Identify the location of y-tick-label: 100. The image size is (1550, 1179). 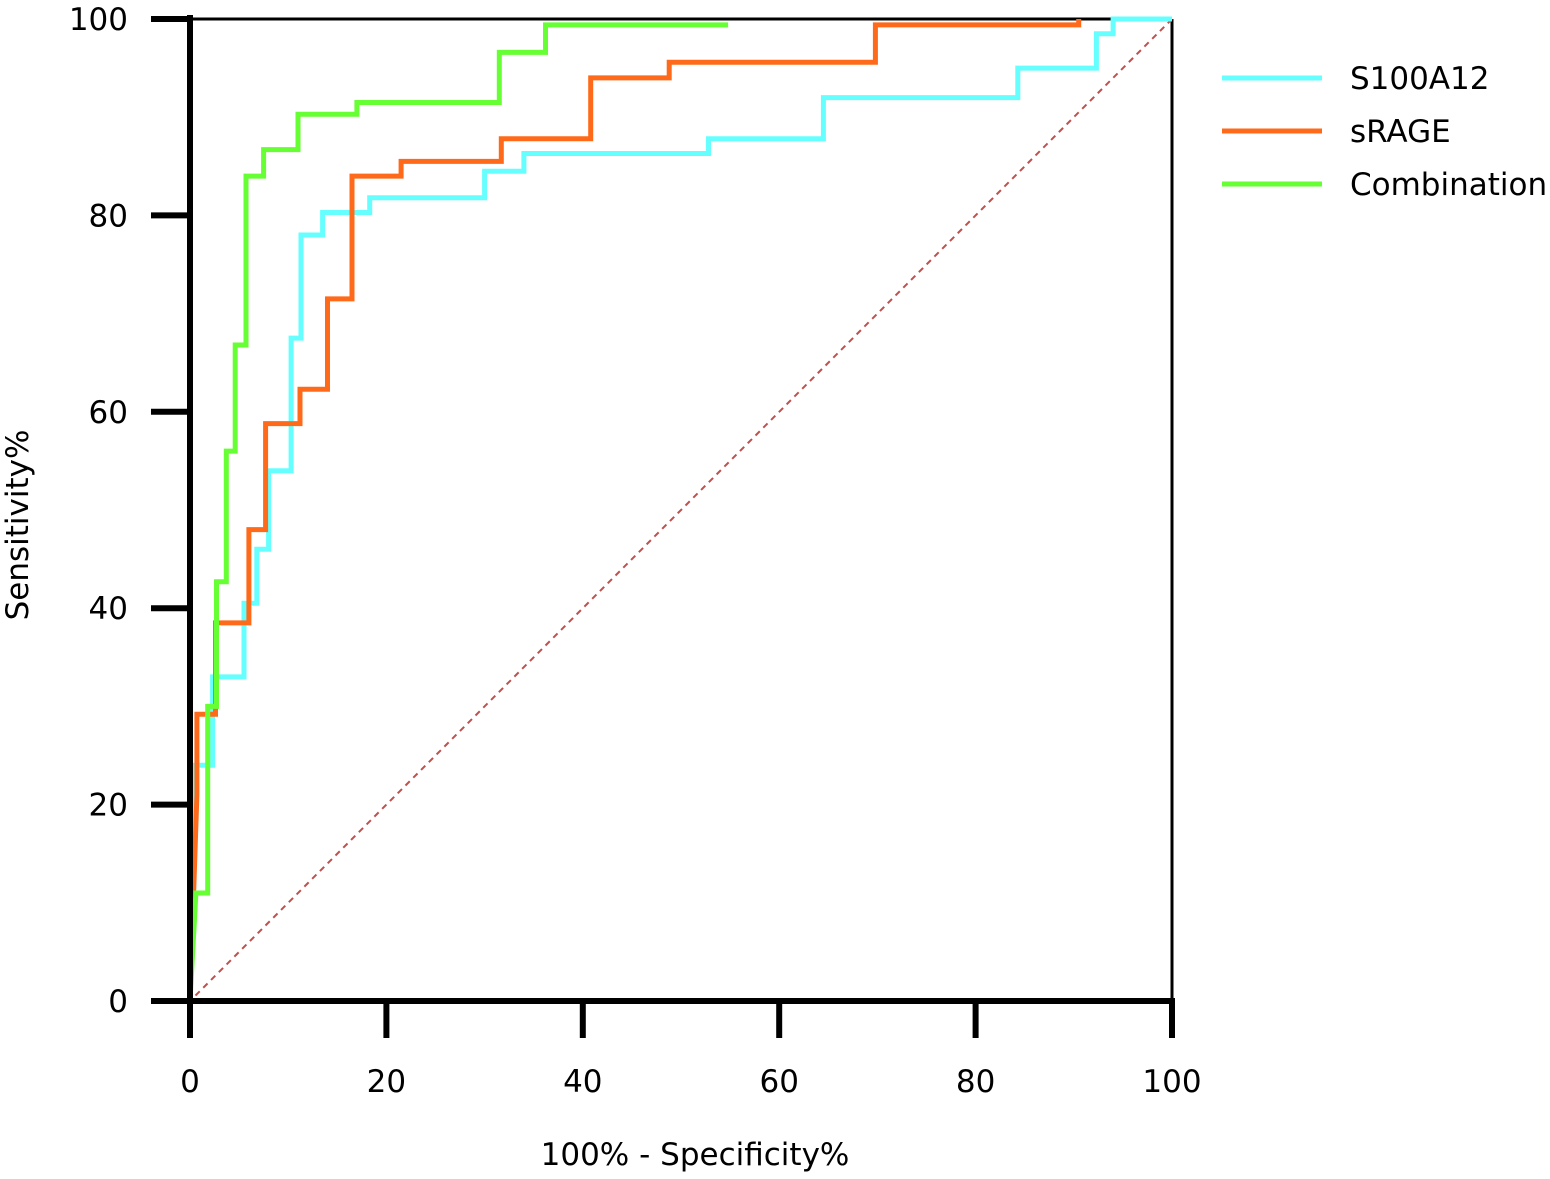
(98, 20).